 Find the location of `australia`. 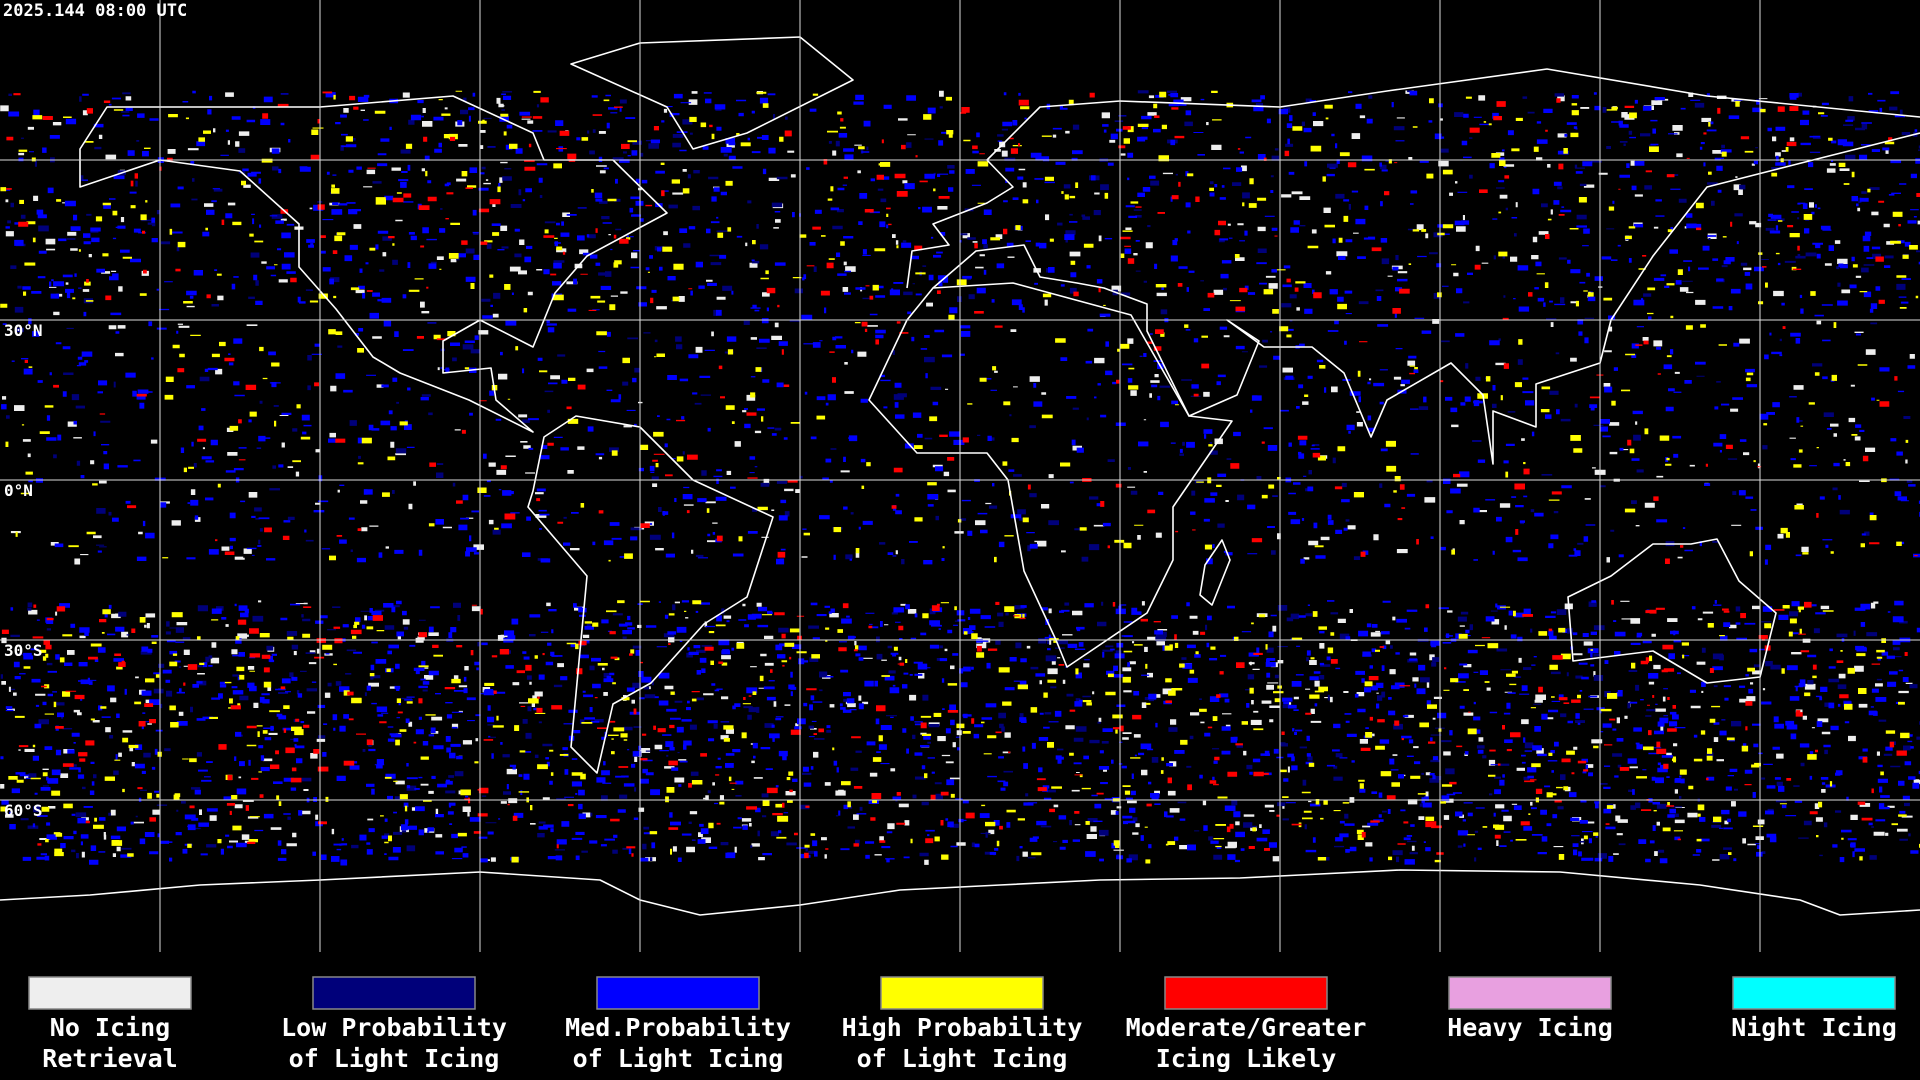

australia is located at coordinates (1672, 611).